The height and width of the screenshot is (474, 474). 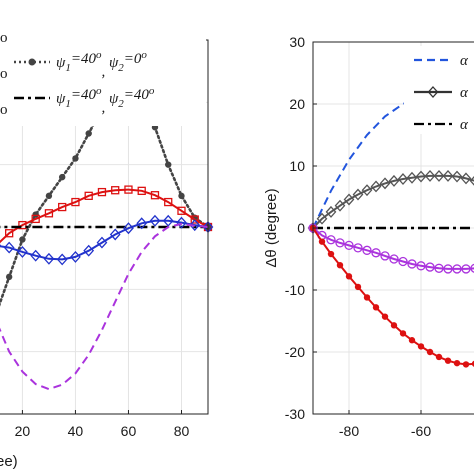 I want to click on left-x-tick-label: 80, so click(x=182, y=431).